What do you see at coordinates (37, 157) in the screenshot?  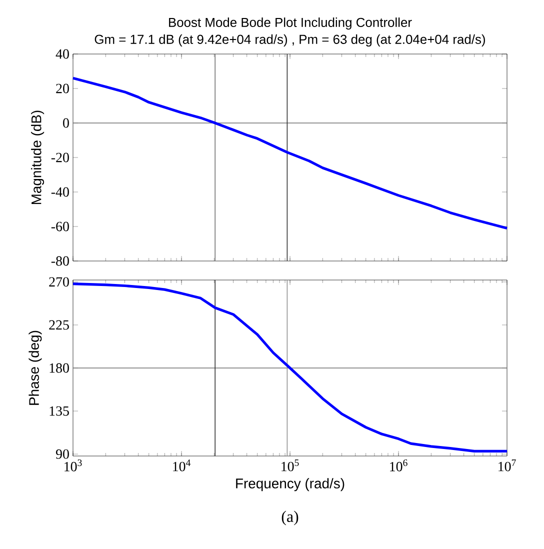 I see `y-axis-title: Magnitude (dB)` at bounding box center [37, 157].